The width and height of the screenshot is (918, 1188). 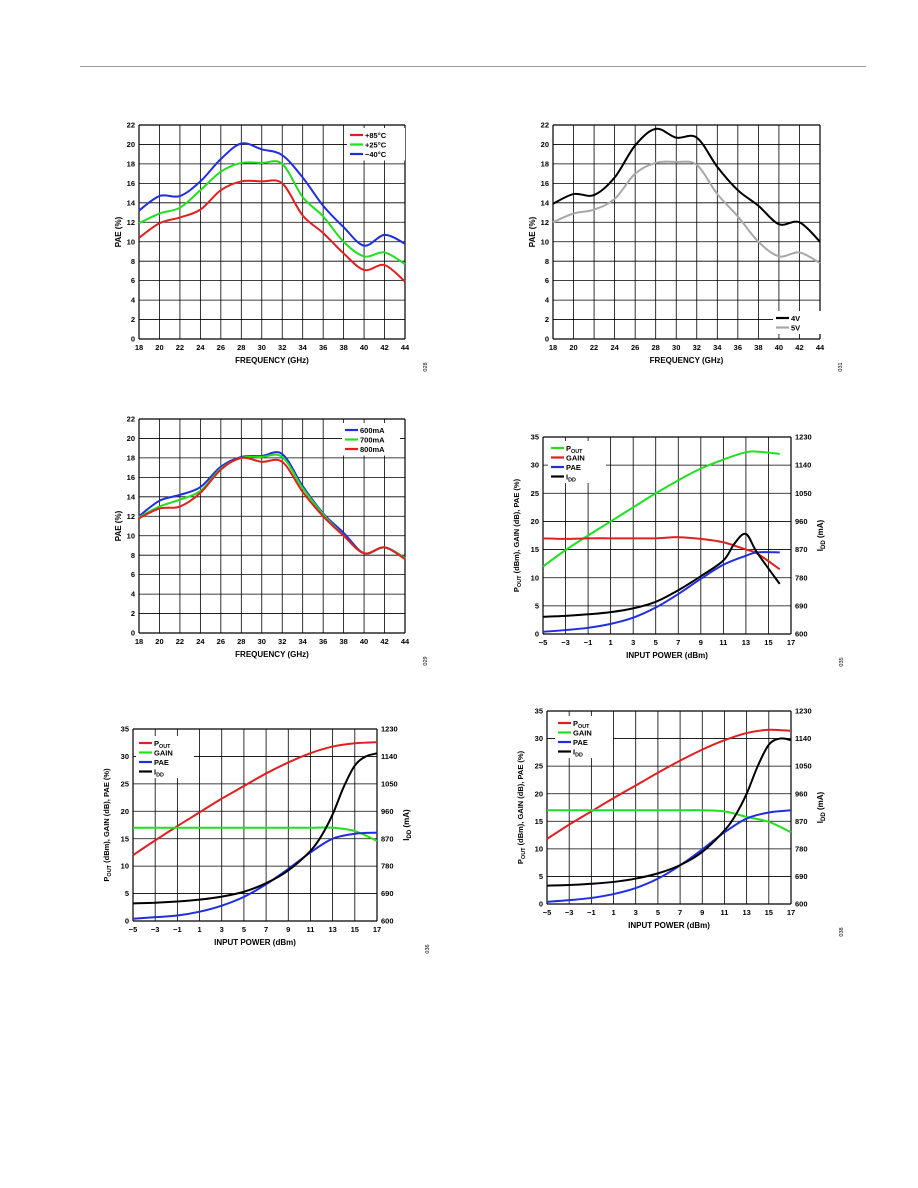 I want to click on y-tick-label: 5, so click(x=541, y=876).